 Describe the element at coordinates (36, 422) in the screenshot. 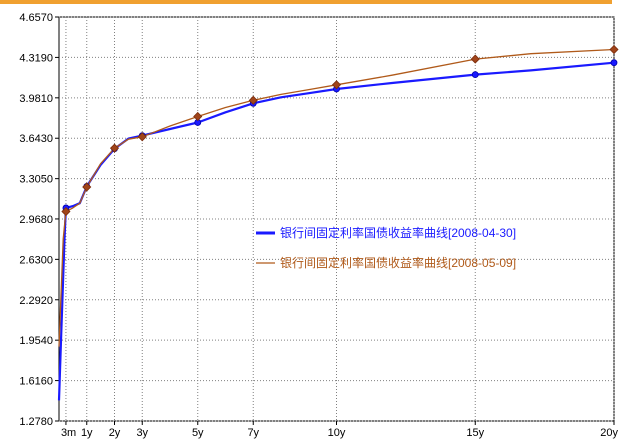

I see `y-tick-label: 1.2780` at that location.